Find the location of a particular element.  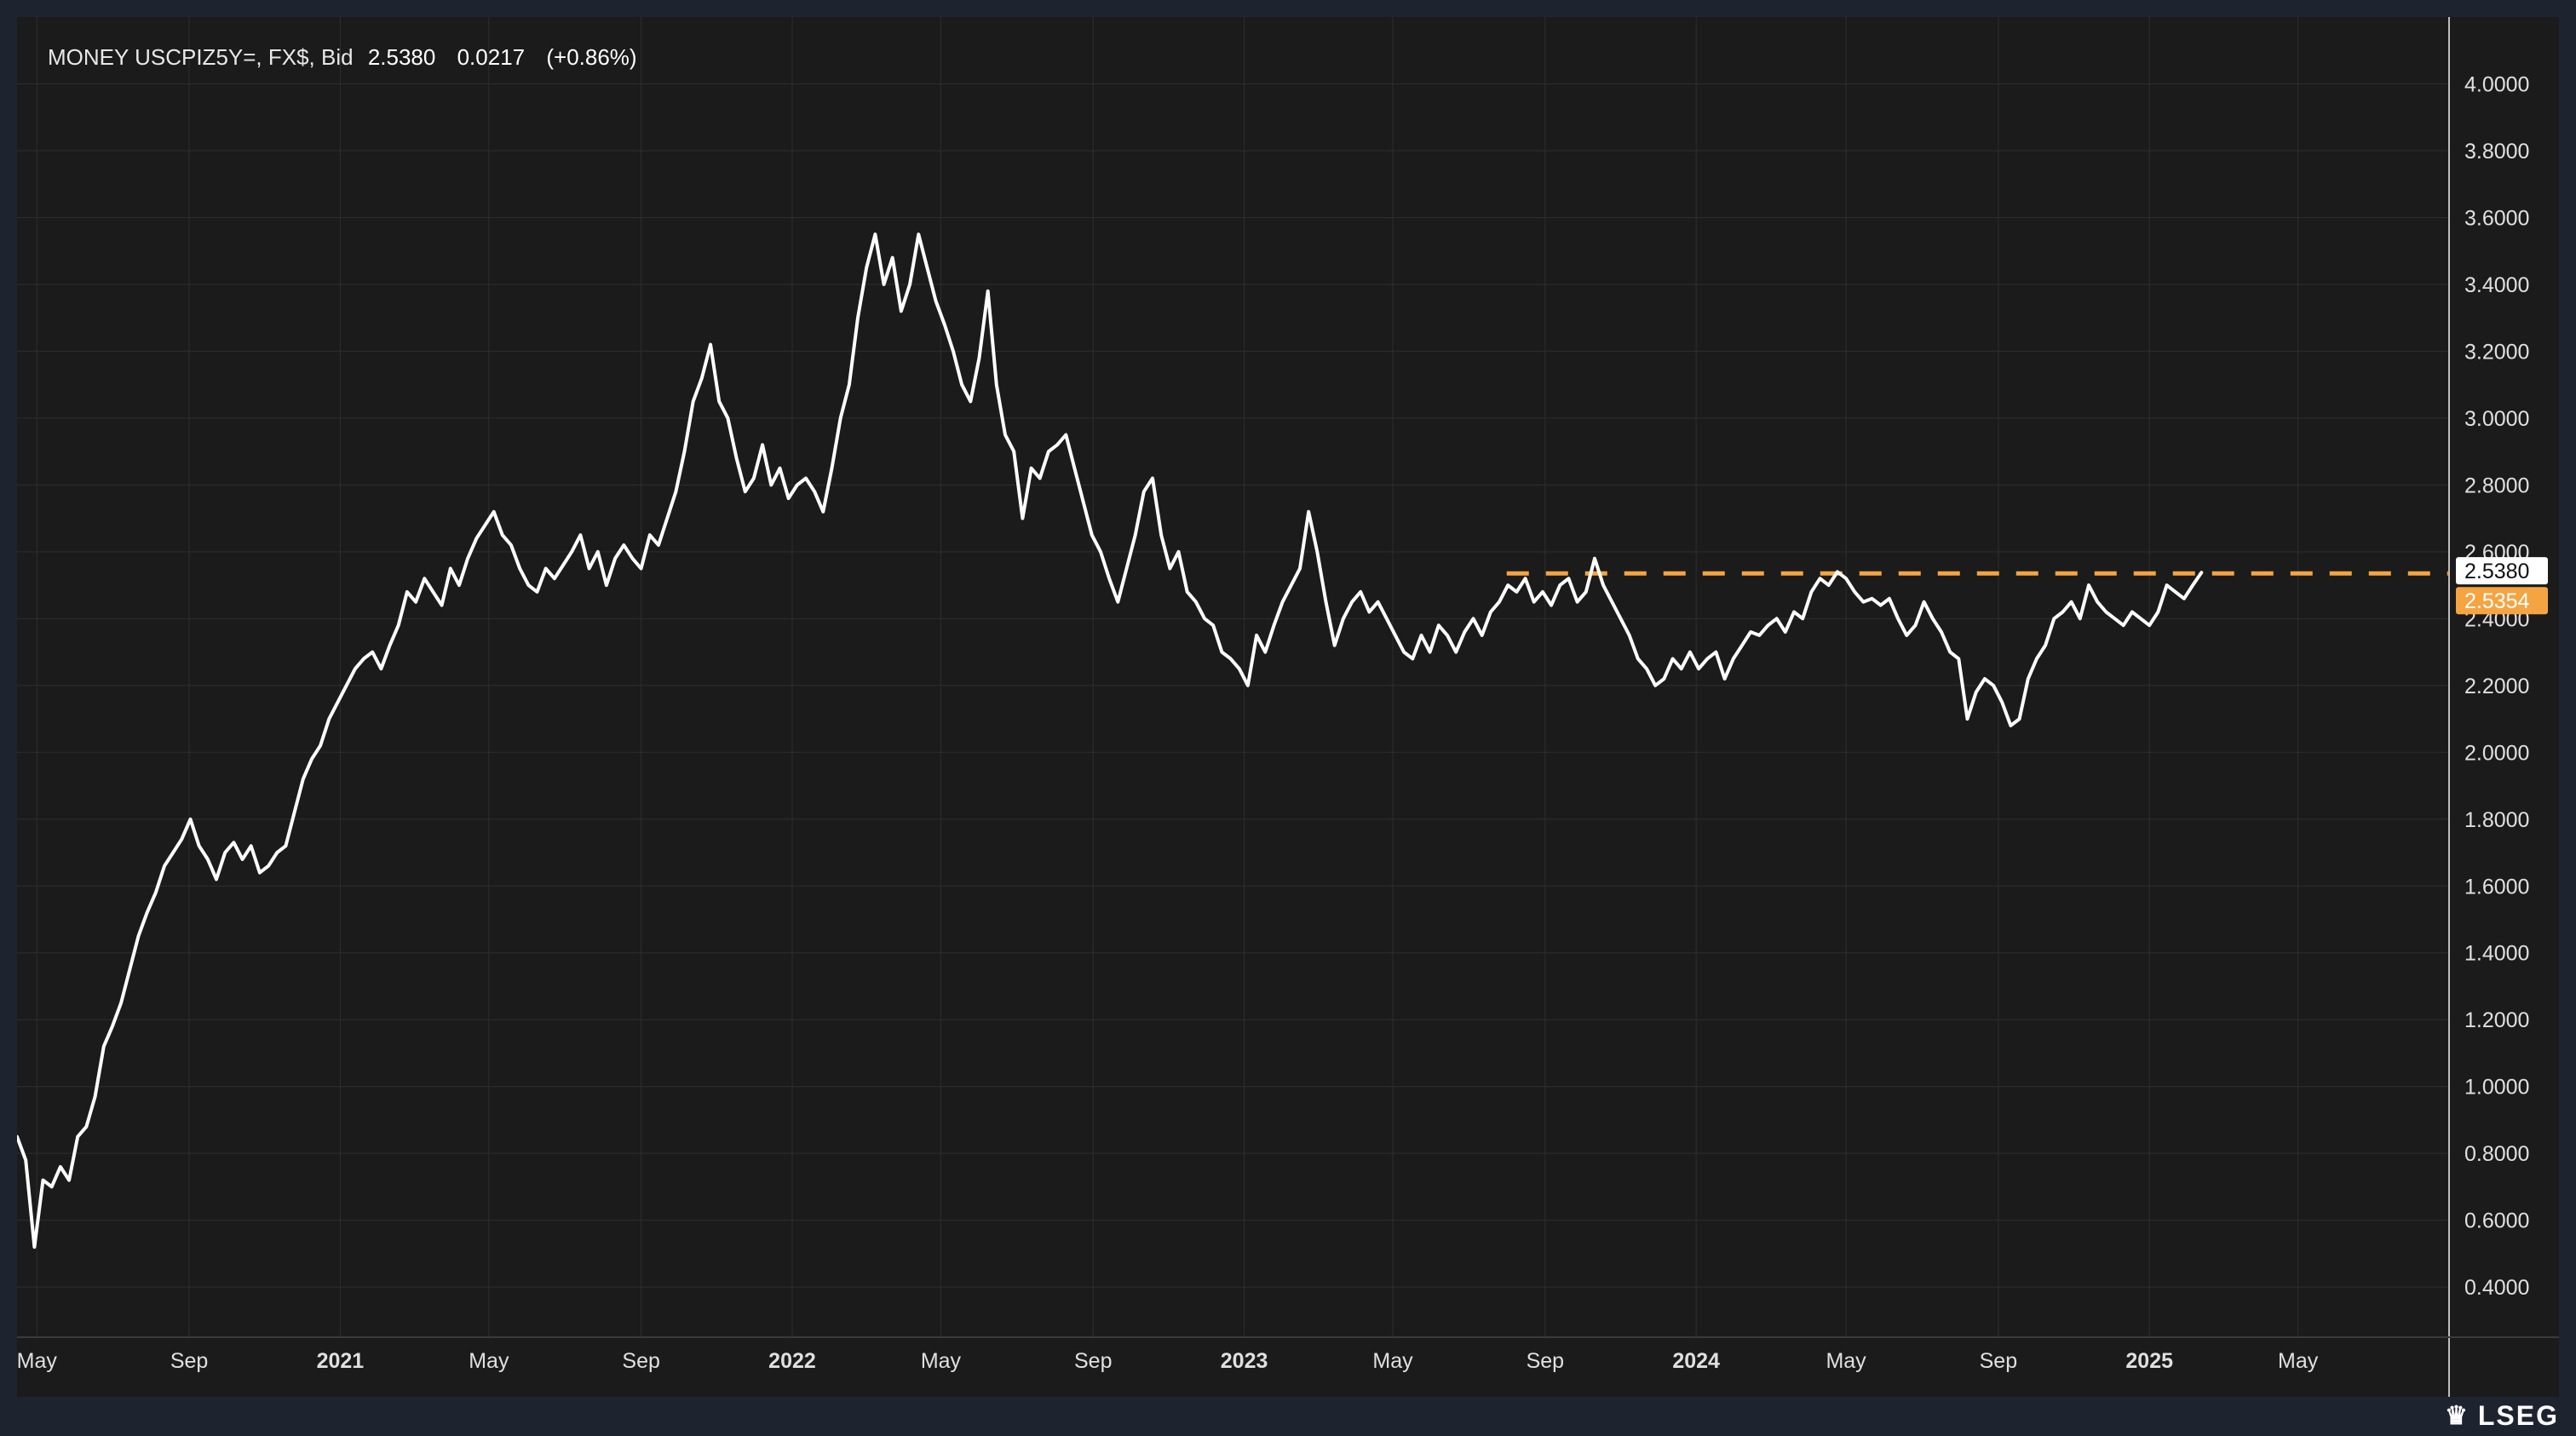

y-tick-label: 3.2000 is located at coordinates (2496, 352).